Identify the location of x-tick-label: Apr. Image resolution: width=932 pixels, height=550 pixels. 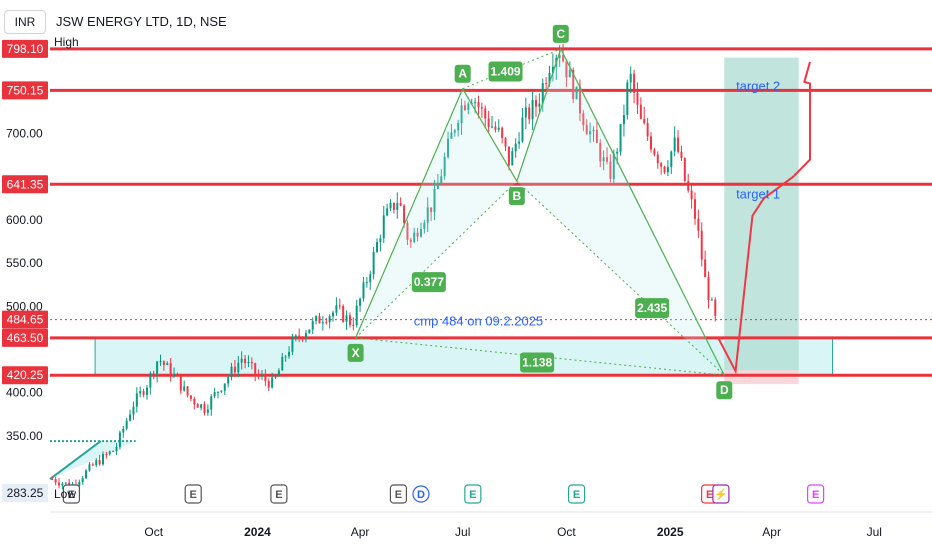
(771, 532).